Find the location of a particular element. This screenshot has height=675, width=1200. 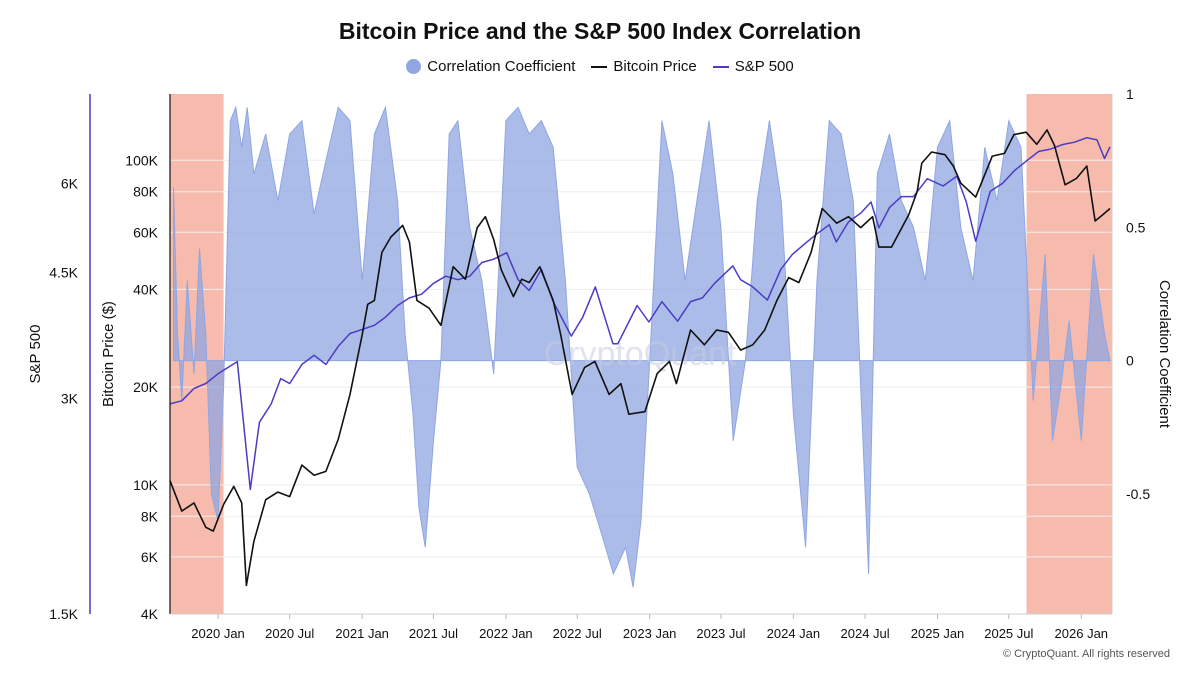

bitcoin-tick-label: 40K is located at coordinates (146, 289).